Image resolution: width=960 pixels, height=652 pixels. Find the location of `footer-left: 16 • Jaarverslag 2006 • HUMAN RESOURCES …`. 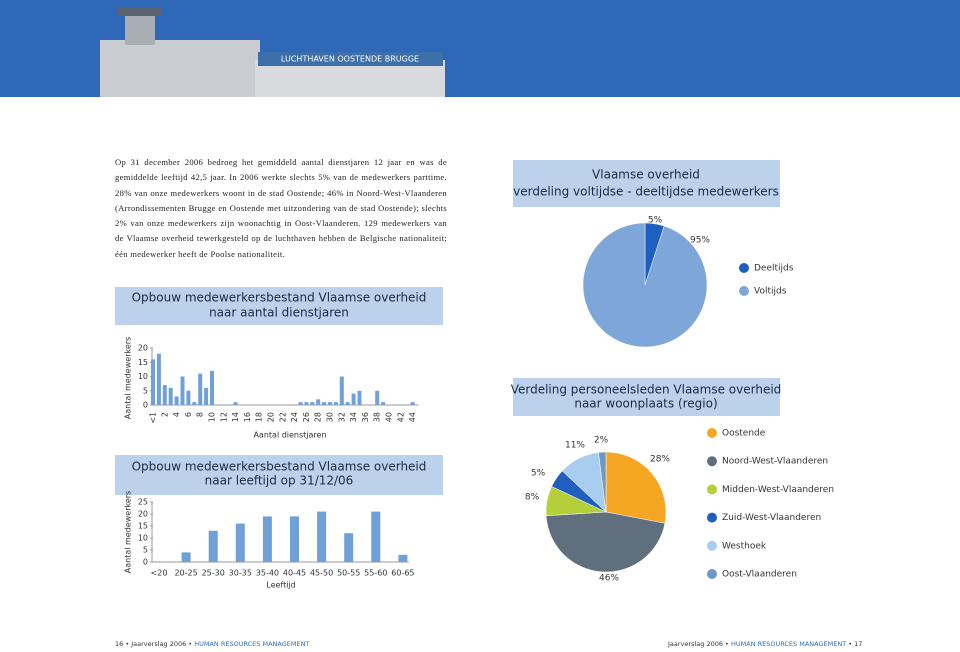

footer-left: 16 • Jaarverslag 2006 • HUMAN RESOURCES … is located at coordinates (212, 644).